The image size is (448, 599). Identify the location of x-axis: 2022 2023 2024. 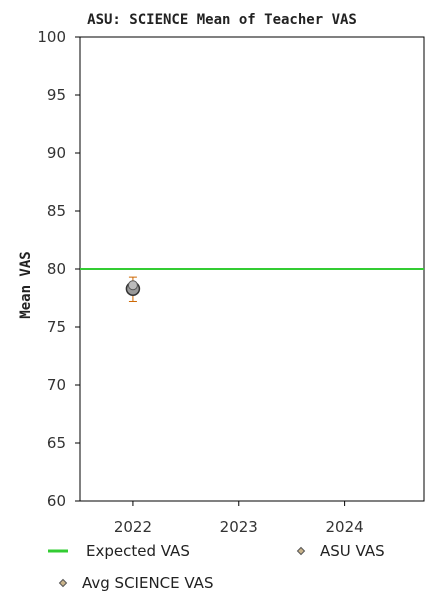
(239, 518).